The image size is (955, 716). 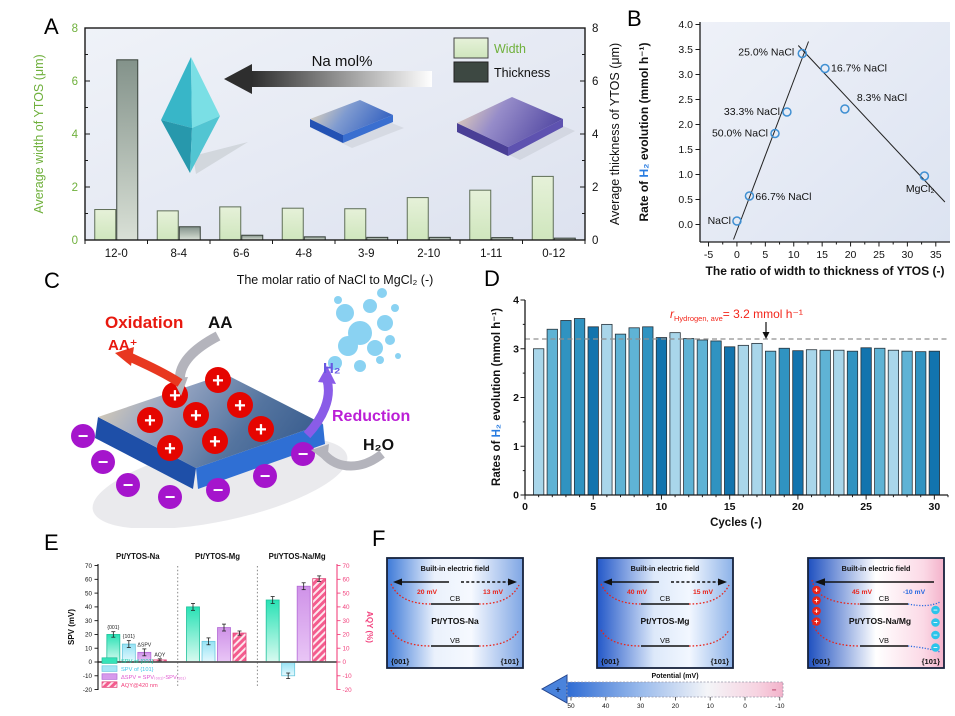 What do you see at coordinates (427, 592) in the screenshot?
I see `left-mv-label: 20 mV` at bounding box center [427, 592].